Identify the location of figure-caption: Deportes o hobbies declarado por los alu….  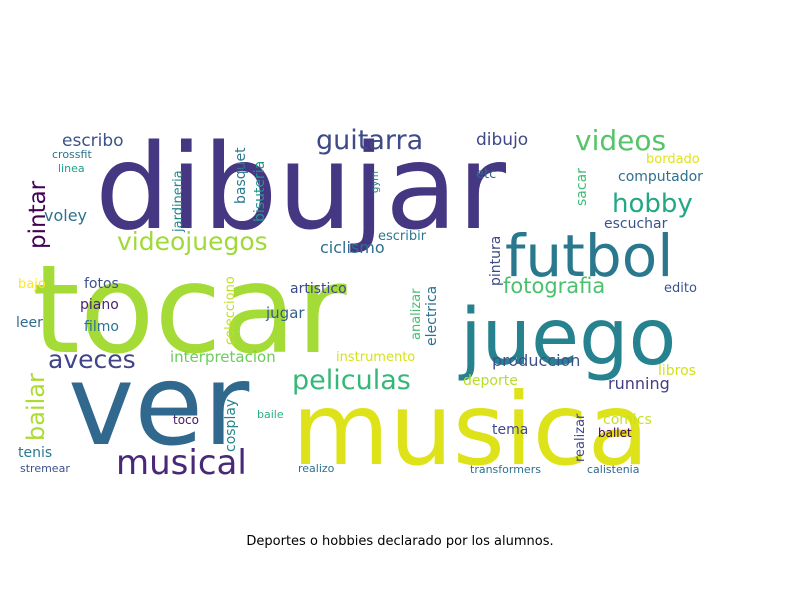
(400, 541).